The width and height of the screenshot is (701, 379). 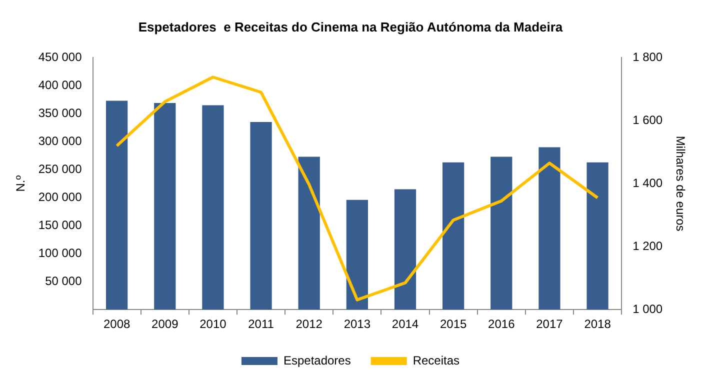 What do you see at coordinates (453, 324) in the screenshot?
I see `x-tick-label: 2015` at bounding box center [453, 324].